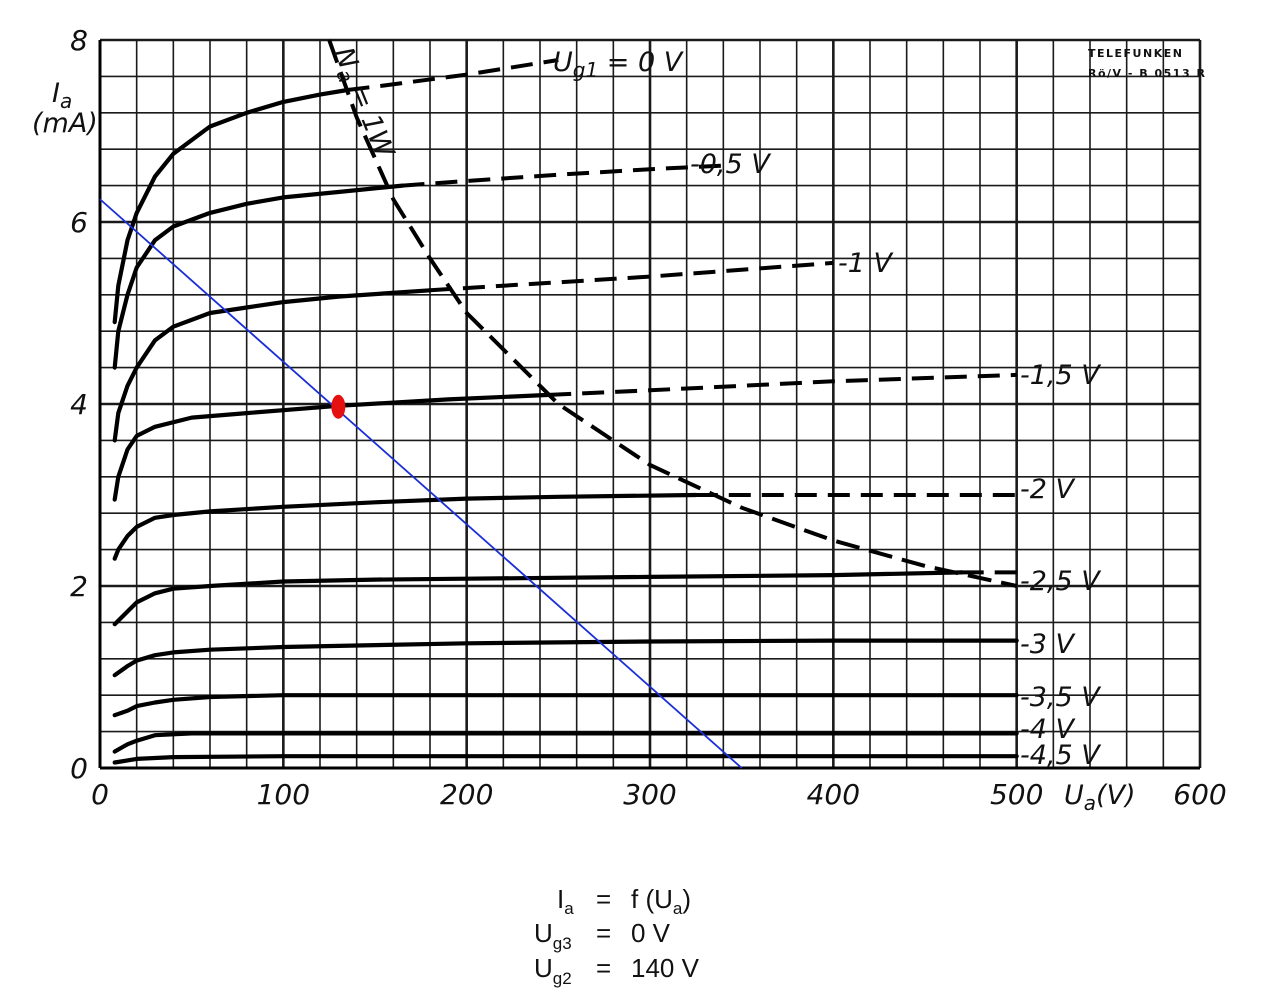 This screenshot has height=992, width=1267. I want to click on formula-2-lhs-sub: g3, so click(562, 943).